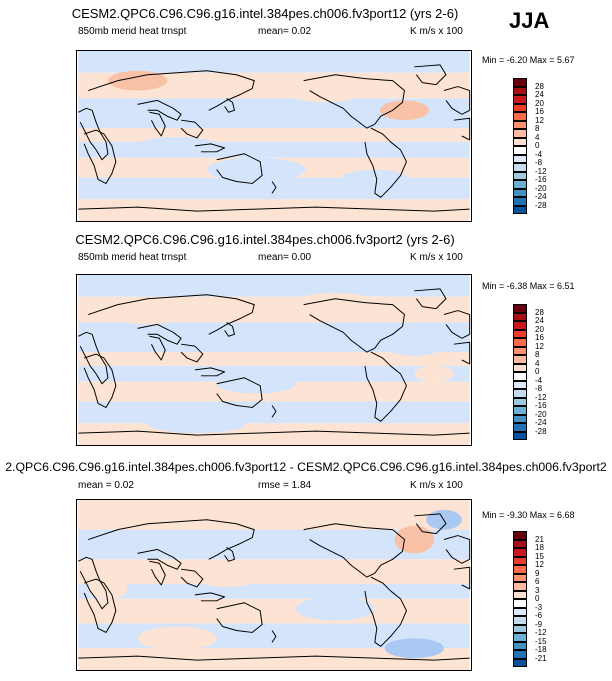 Image resolution: width=612 pixels, height=681 pixels. I want to click on field-label: 850mb merid heat trnspt, so click(132, 31).